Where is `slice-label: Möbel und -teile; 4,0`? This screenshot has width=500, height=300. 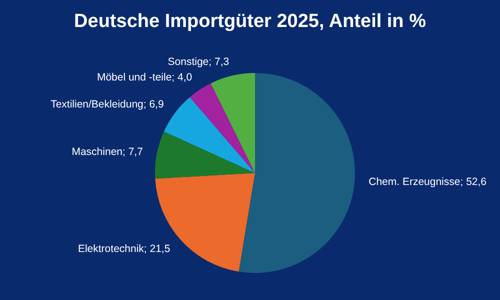
slice-label: Möbel und -teile; 4,0 is located at coordinates (144, 78).